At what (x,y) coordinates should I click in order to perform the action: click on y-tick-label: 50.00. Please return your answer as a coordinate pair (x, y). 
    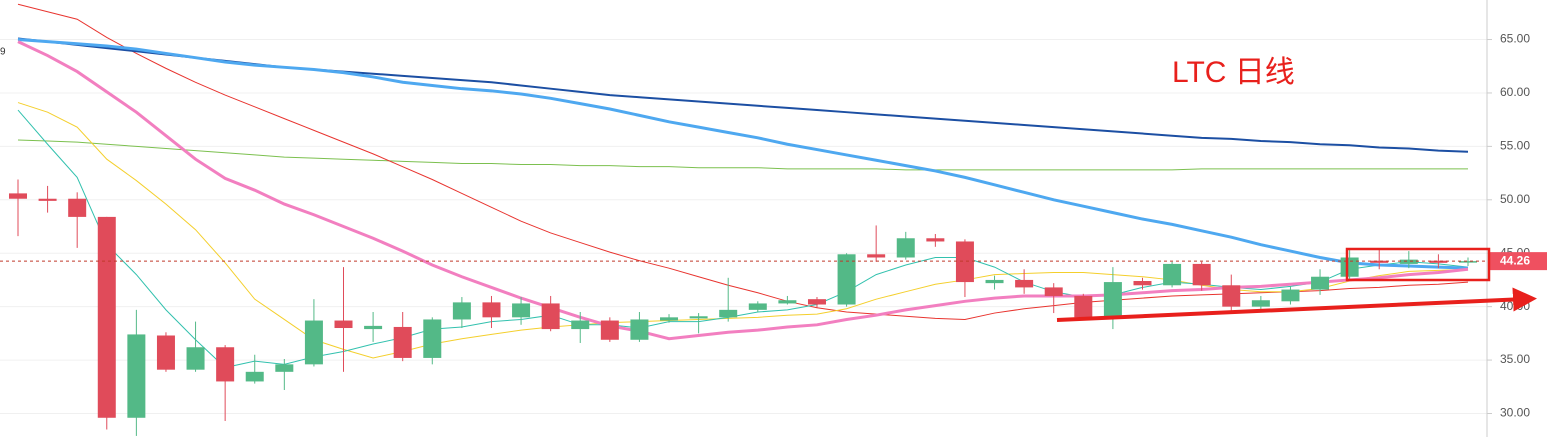
    Looking at the image, I should click on (1515, 199).